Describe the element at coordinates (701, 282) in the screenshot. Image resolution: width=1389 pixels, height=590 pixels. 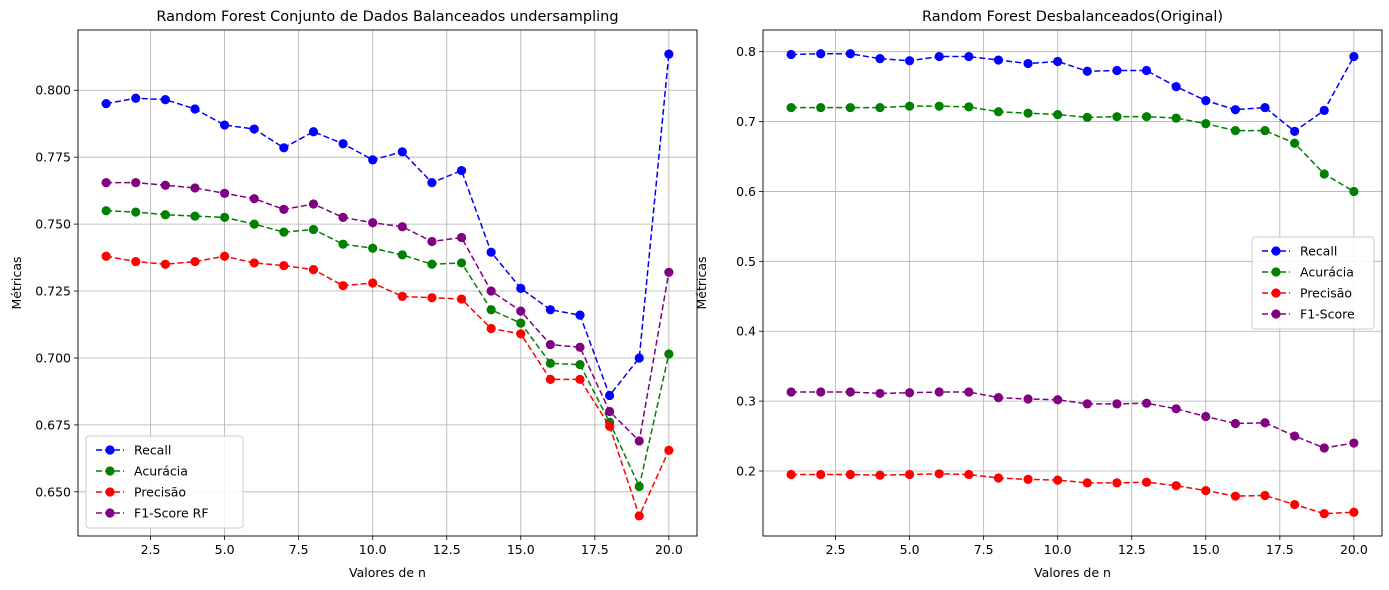
I see `y-axis-label: Métricas` at that location.